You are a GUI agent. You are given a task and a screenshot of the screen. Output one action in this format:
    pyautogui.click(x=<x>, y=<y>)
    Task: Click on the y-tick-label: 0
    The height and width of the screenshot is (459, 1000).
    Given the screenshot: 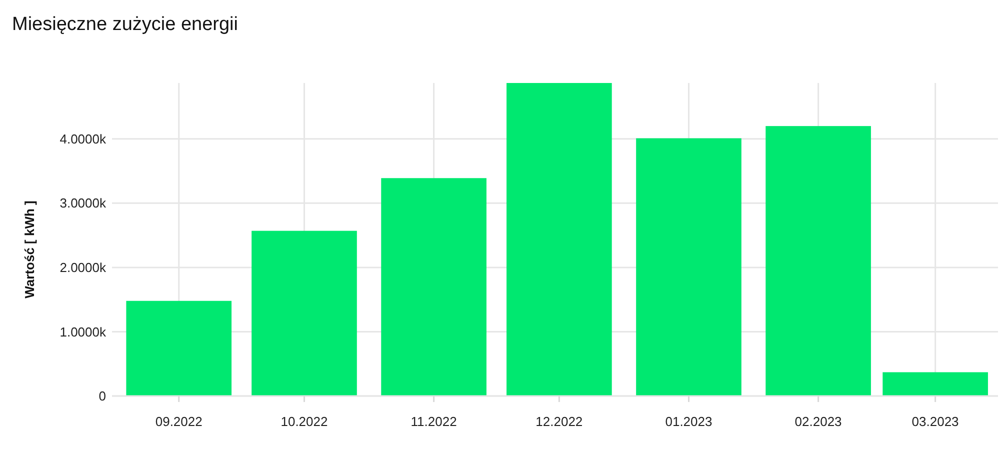 What is the action you would take?
    pyautogui.click(x=102, y=396)
    